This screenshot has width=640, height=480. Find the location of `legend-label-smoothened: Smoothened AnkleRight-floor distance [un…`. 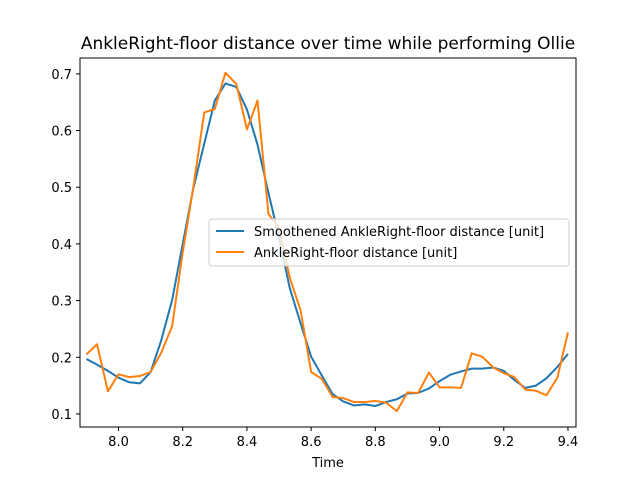

legend-label-smoothened: Smoothened AnkleRight-floor distance [un… is located at coordinates (399, 232).